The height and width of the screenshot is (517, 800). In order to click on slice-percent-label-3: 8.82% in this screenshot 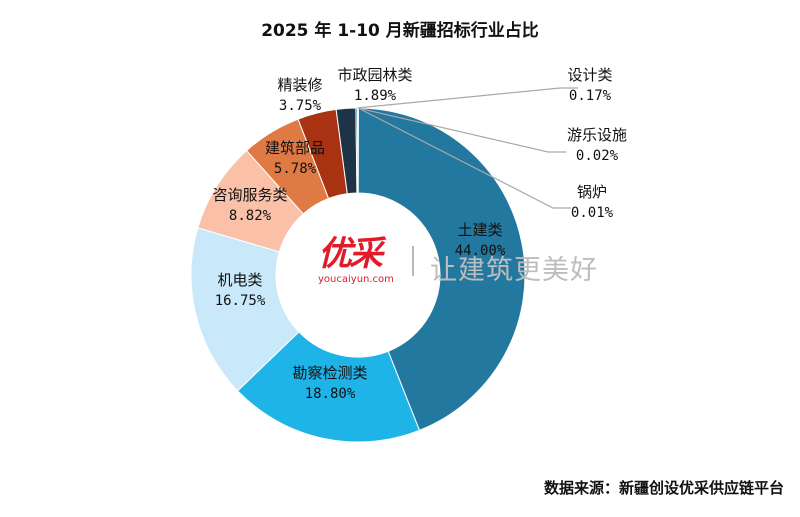, I will do `click(250, 216)`.